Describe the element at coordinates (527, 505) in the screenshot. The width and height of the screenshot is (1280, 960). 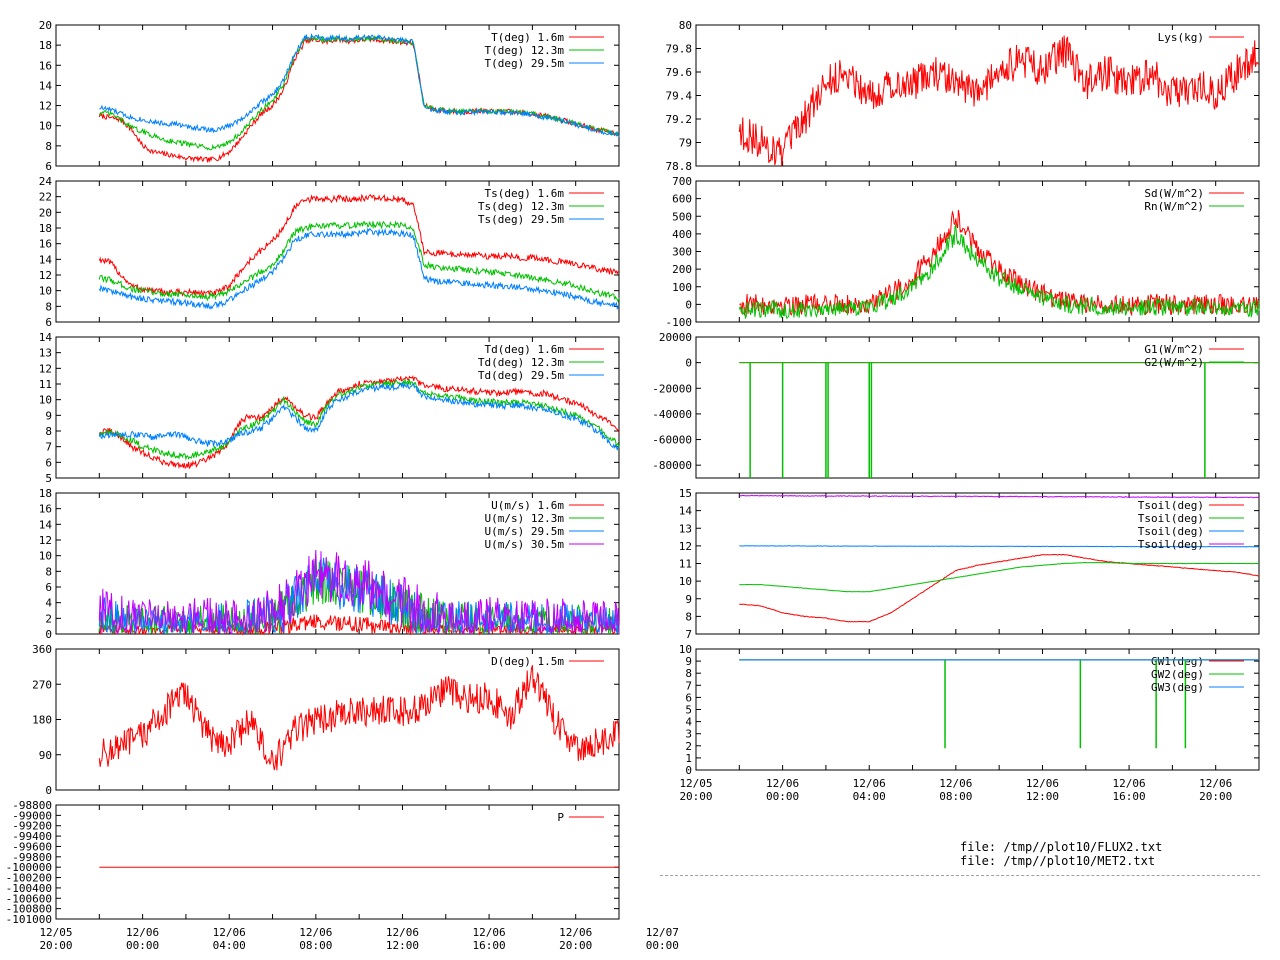
I see `legend-label: U(m/s) 1.6m` at that location.